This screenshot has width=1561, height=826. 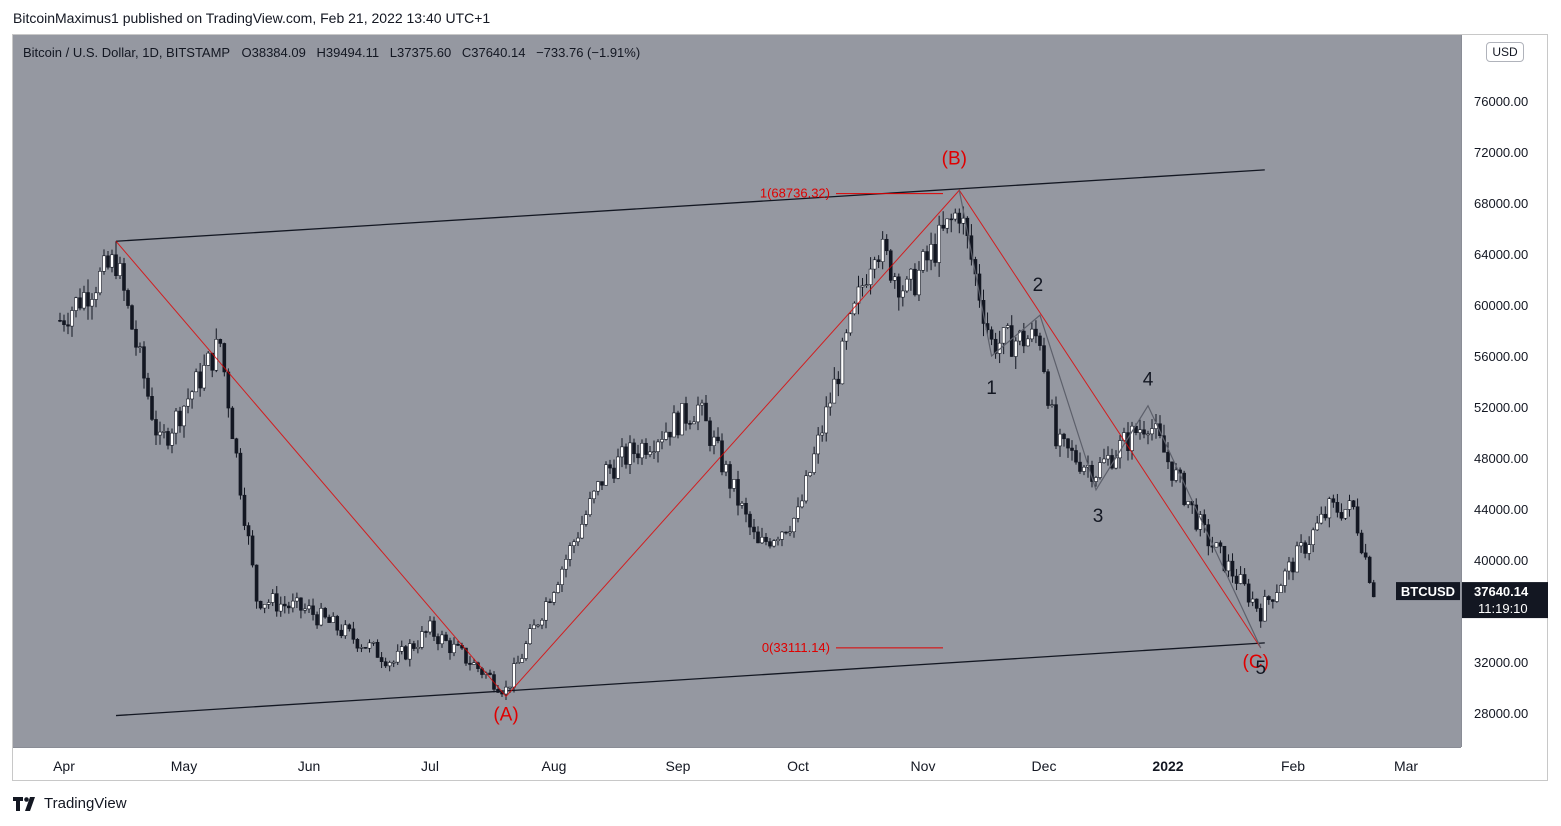 What do you see at coordinates (678, 766) in the screenshot?
I see `time-tick-label: Sep` at bounding box center [678, 766].